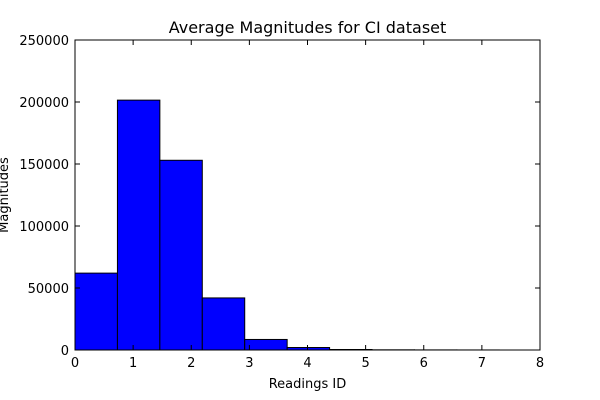 This screenshot has width=600, height=400. Describe the element at coordinates (249, 363) in the screenshot. I see `x-tick-label: 3` at that location.